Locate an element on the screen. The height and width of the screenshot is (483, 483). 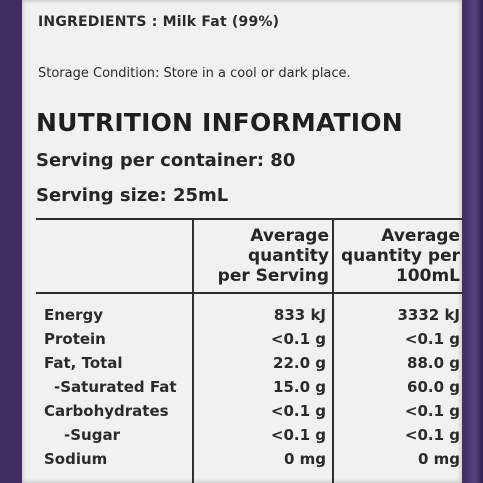
serving-size: Serving size: 25mL is located at coordinates (132, 195).